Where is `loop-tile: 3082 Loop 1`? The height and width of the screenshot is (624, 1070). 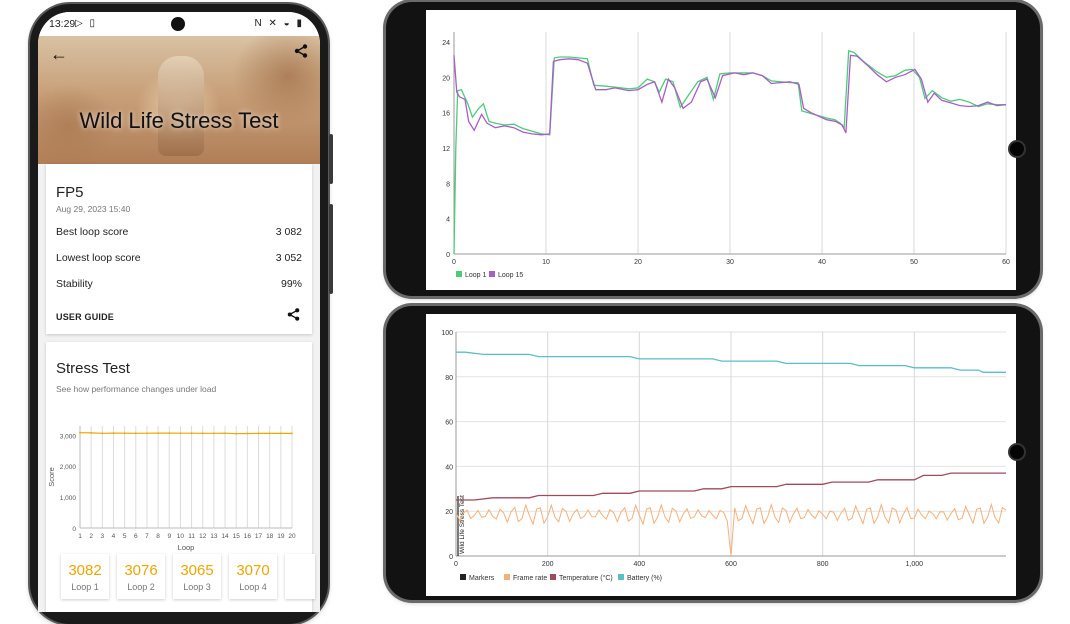 loop-tile: 3082 Loop 1 is located at coordinates (85, 576).